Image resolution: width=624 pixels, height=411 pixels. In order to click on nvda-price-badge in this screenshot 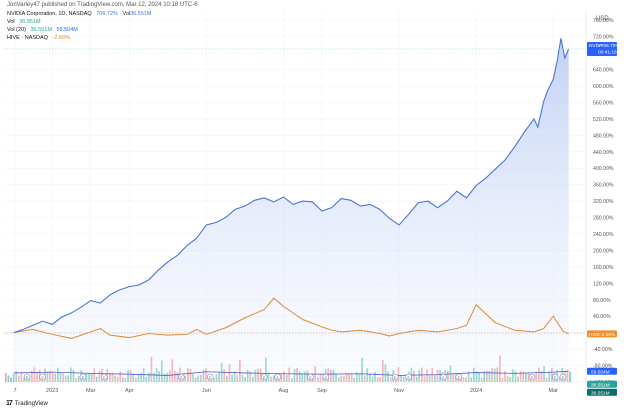, I will do `click(602, 49)`.